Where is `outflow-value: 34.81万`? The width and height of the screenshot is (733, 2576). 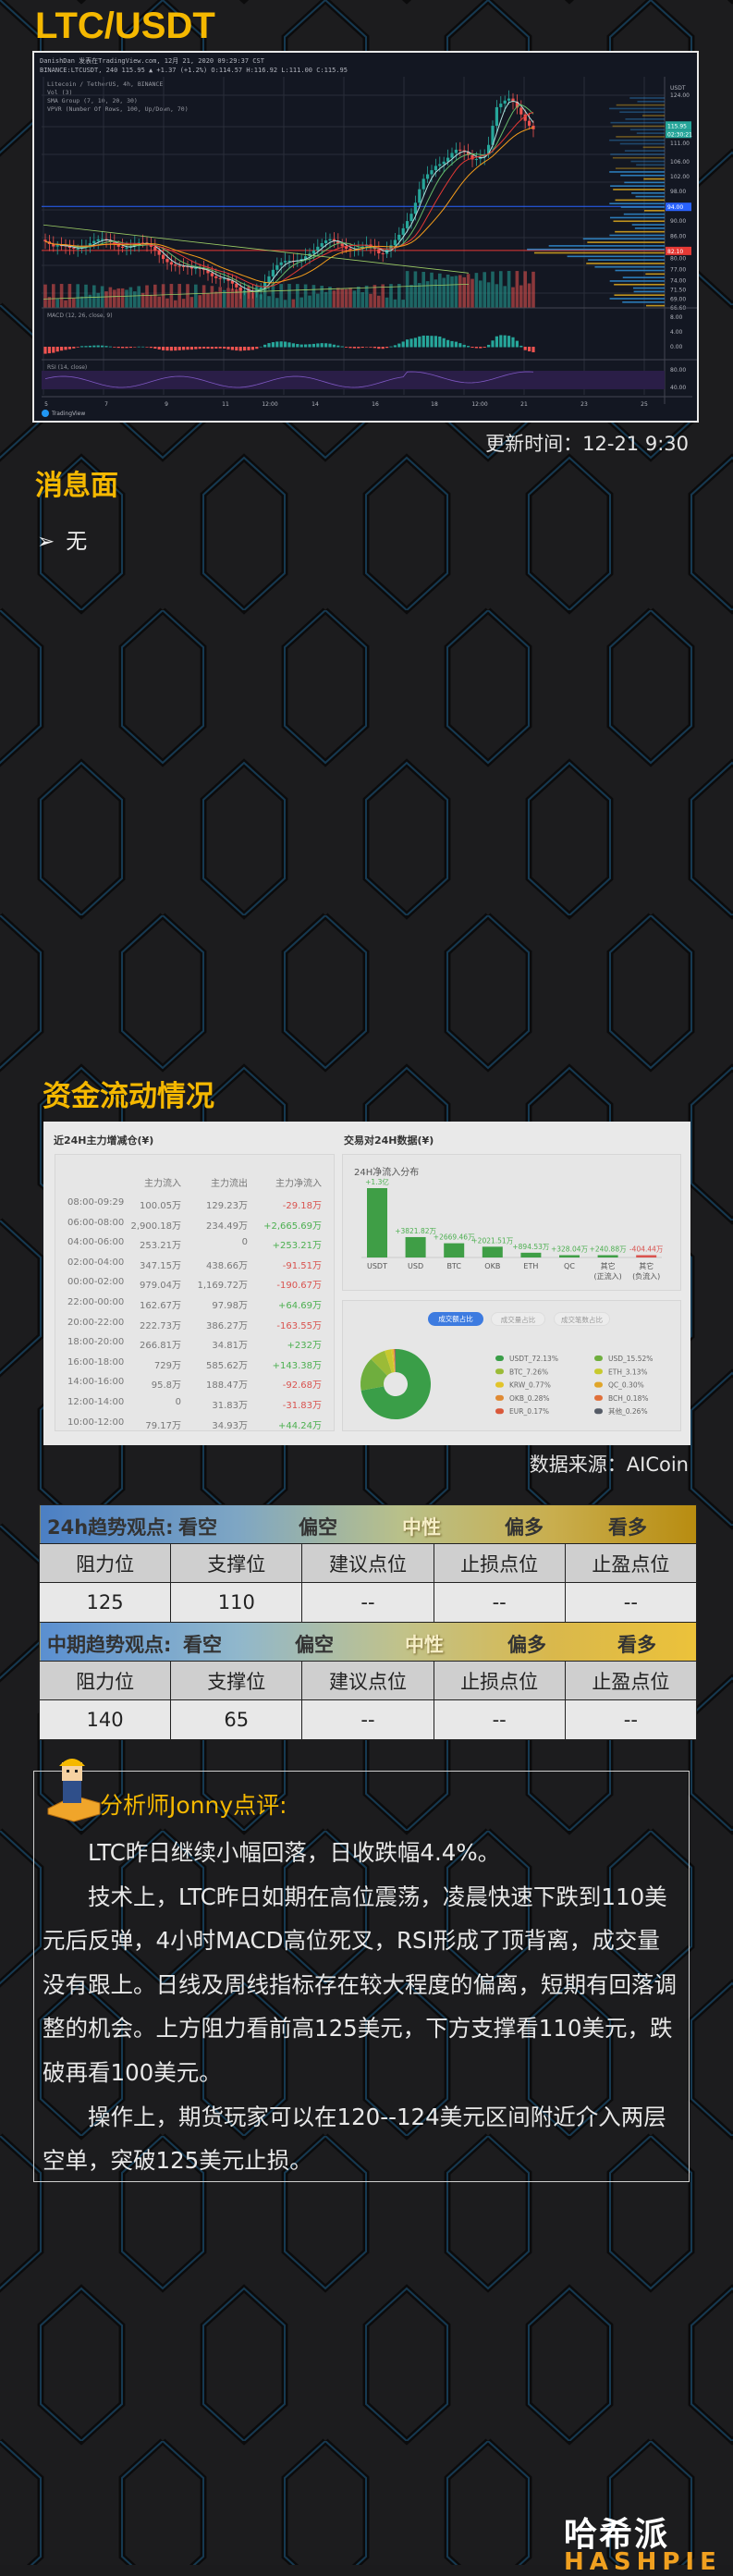 outflow-value: 34.81万 is located at coordinates (230, 1346).